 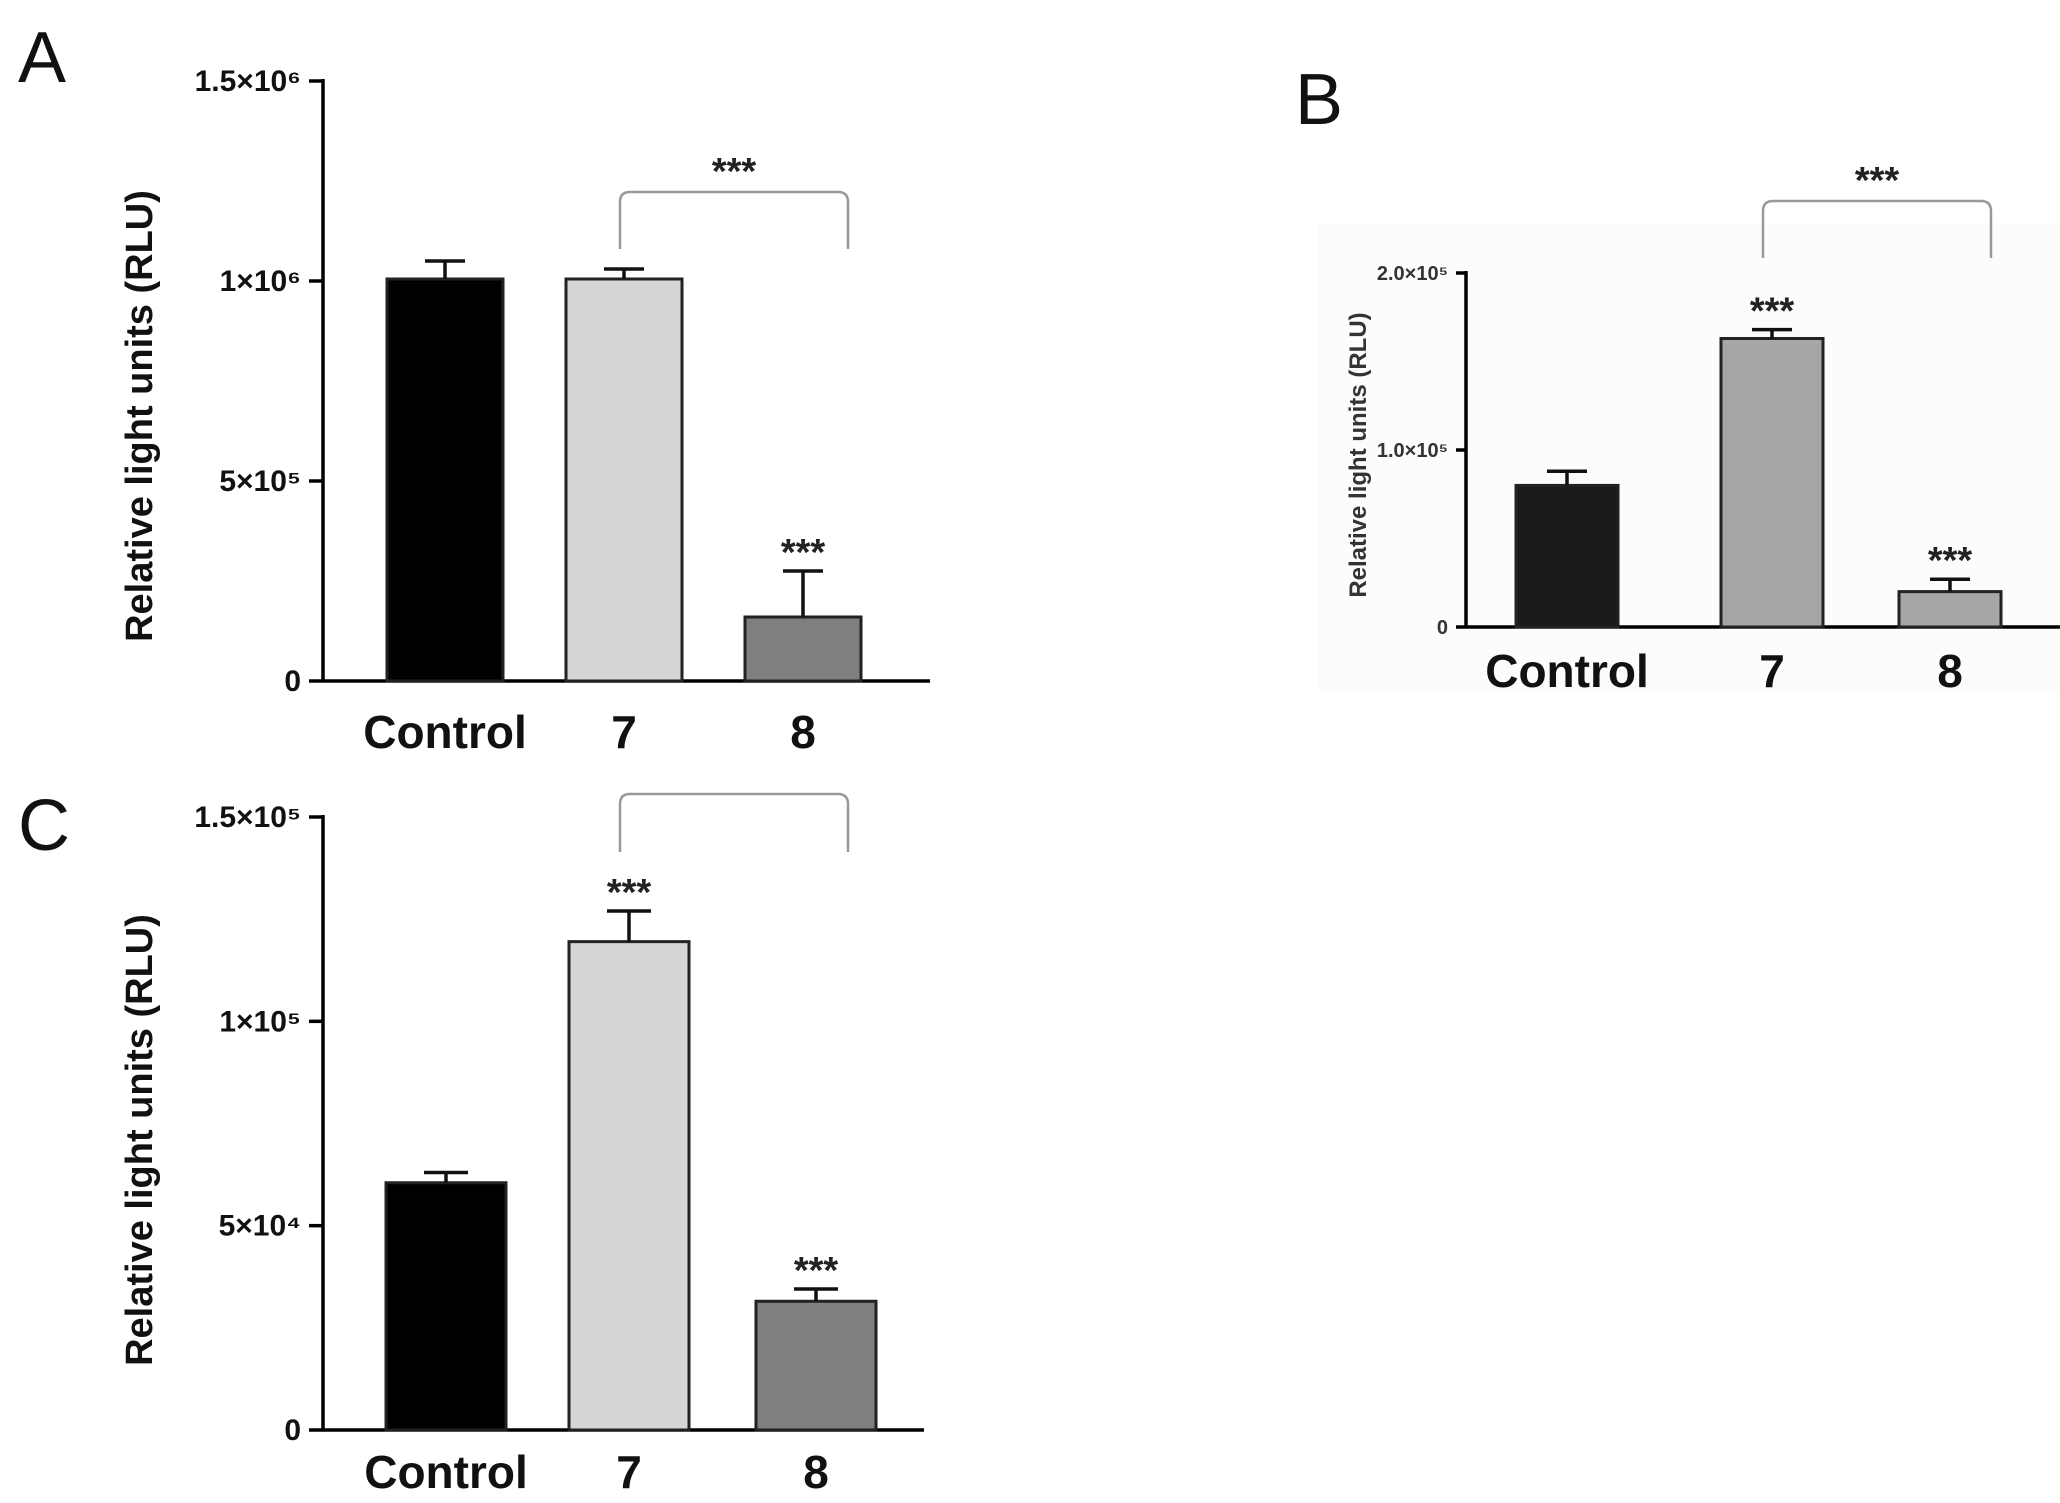 I want to click on panel-a-y-tick-label: 0, so click(x=292, y=681).